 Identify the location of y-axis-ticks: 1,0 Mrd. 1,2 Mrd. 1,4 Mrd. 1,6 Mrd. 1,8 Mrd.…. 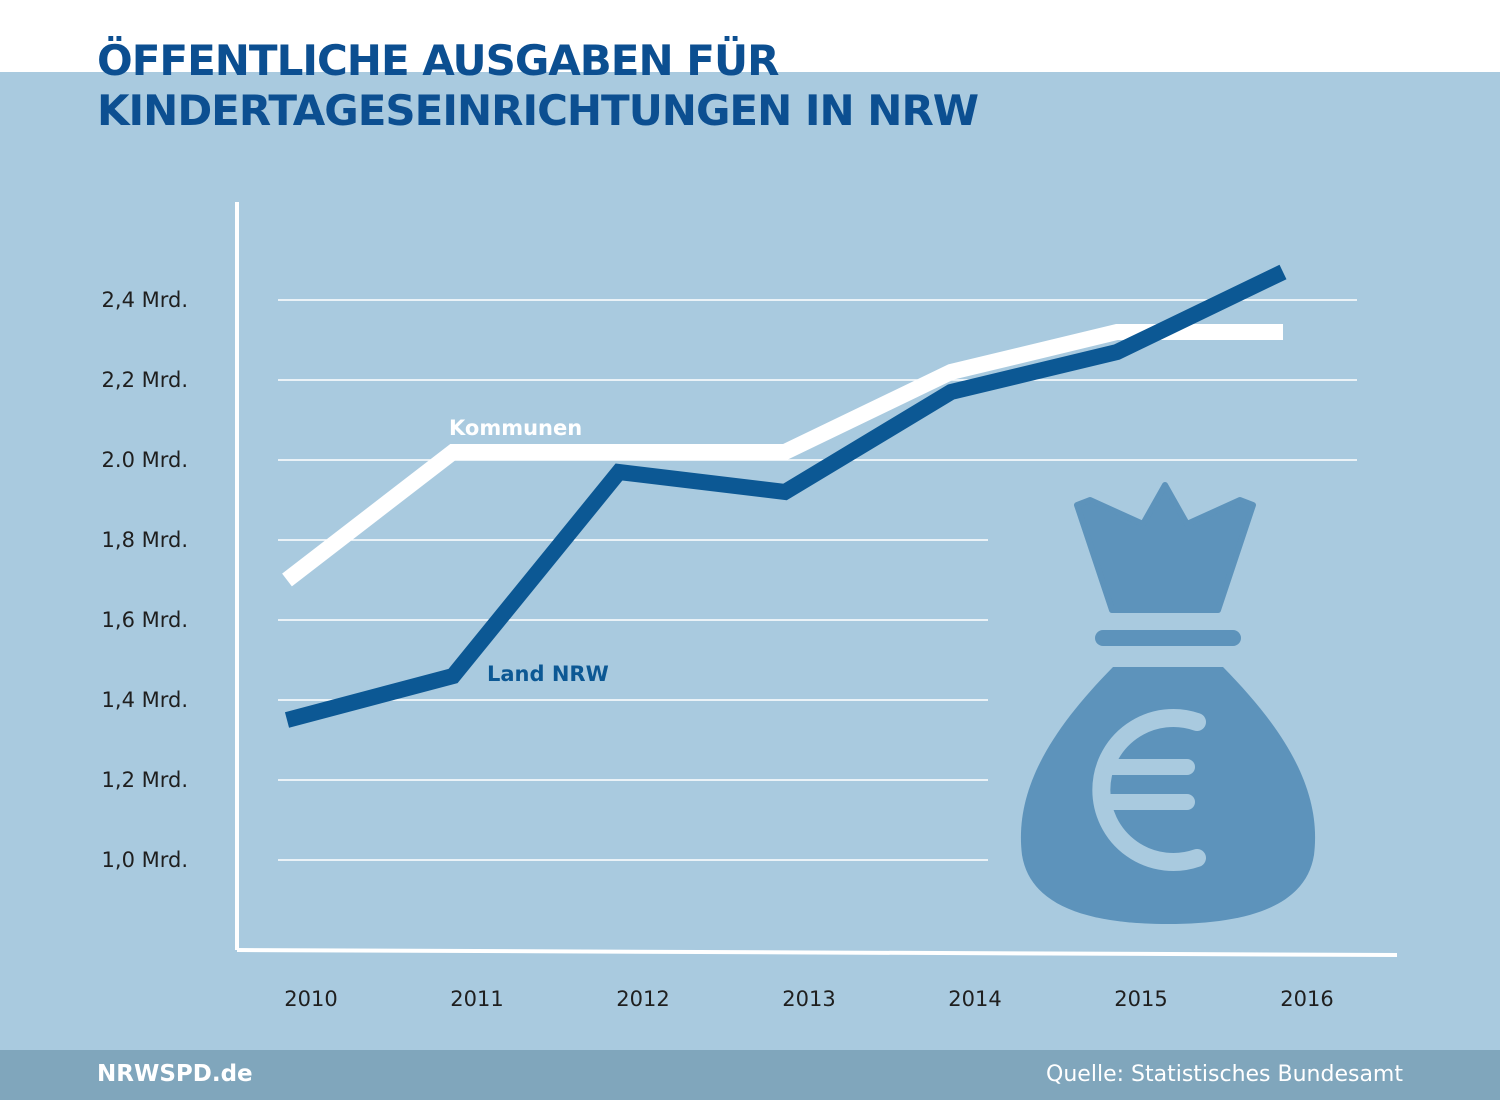
(145, 580).